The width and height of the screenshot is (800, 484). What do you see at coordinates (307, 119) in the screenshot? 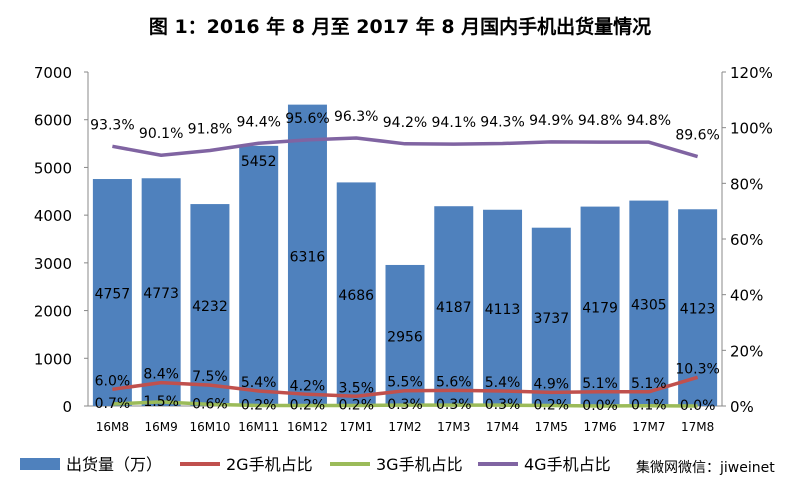
I see `4g-share-label: 95.6%` at bounding box center [307, 119].